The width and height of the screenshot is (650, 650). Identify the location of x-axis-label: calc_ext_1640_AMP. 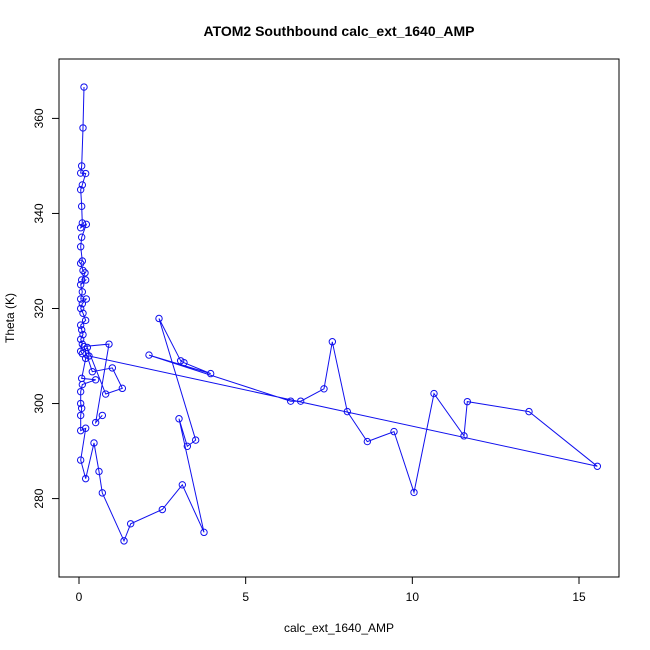
(339, 628).